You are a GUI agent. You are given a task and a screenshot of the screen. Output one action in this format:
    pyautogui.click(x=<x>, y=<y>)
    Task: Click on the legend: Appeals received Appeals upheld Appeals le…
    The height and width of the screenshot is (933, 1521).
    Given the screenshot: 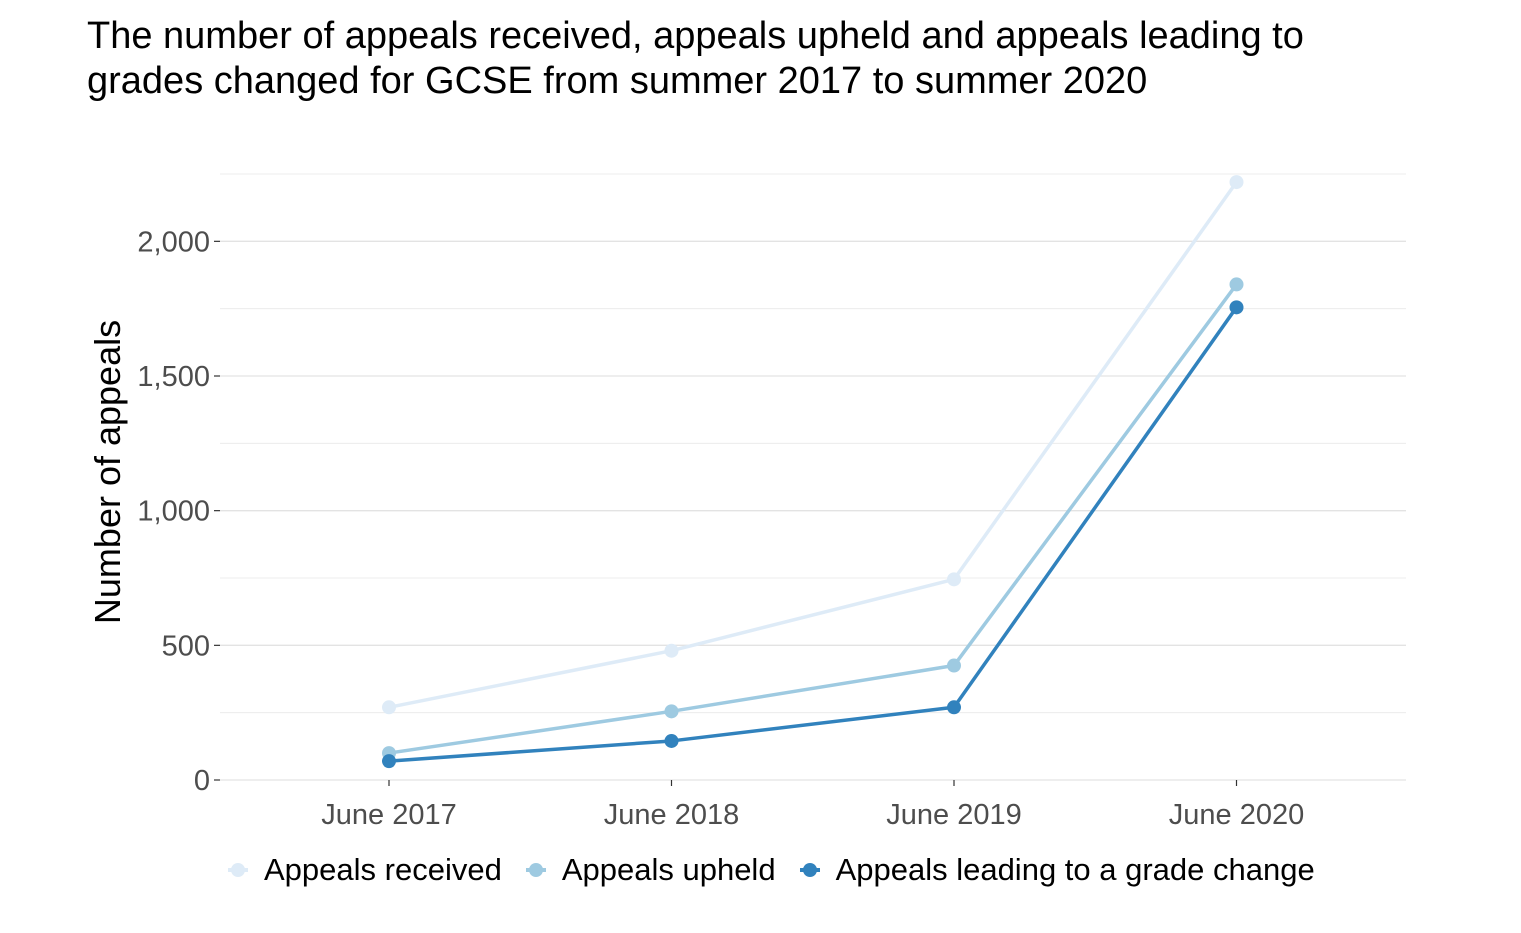 What is the action you would take?
    pyautogui.click(x=783, y=870)
    